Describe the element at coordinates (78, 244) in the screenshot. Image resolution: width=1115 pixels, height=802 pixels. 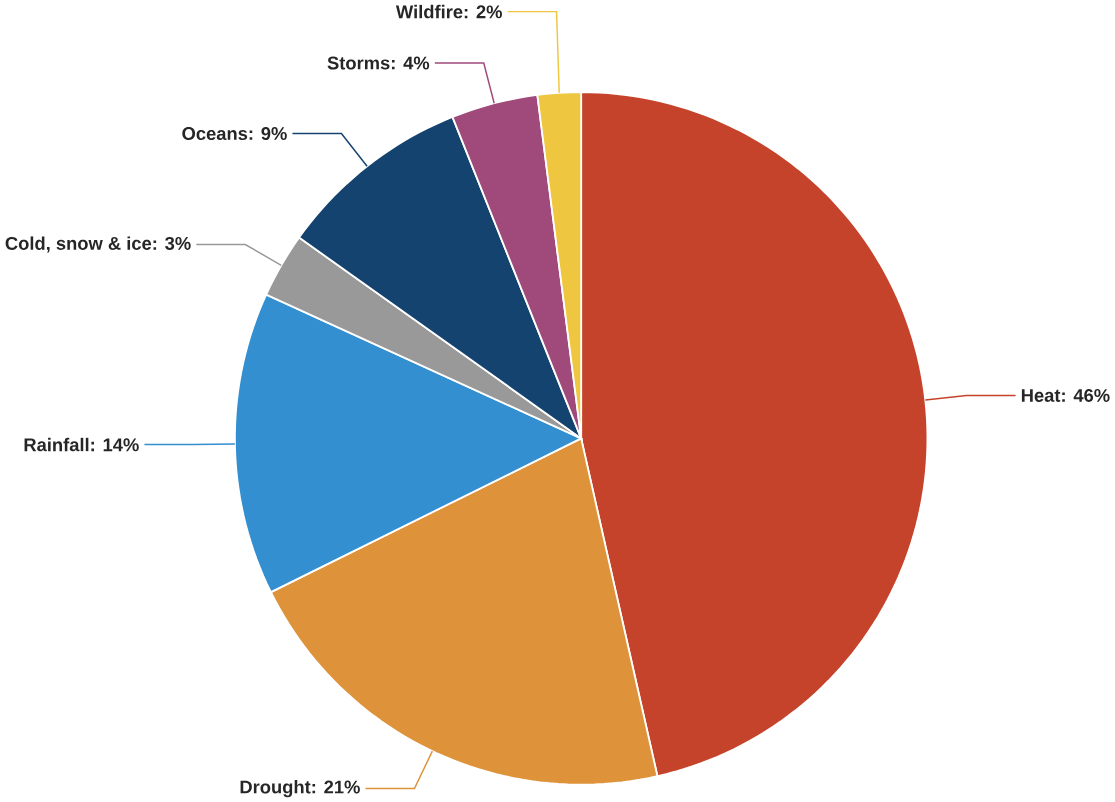
I see `slice-label: Cold, snow & ice` at that location.